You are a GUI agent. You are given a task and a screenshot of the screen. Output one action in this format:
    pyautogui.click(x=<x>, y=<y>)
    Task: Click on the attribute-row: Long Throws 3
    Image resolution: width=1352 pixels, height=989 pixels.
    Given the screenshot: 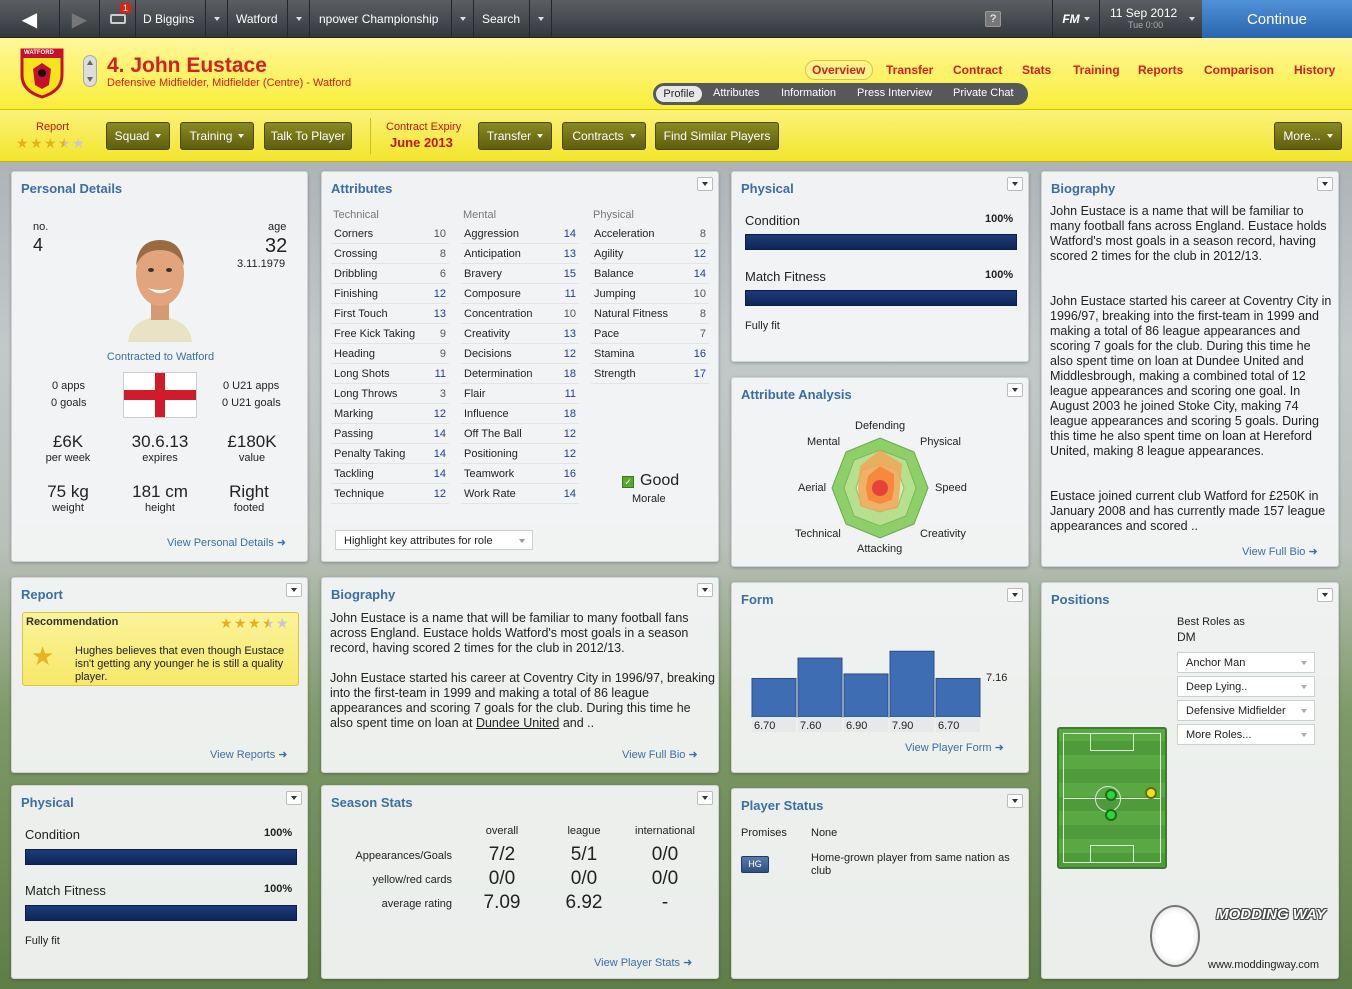 What is the action you would take?
    pyautogui.click(x=390, y=394)
    